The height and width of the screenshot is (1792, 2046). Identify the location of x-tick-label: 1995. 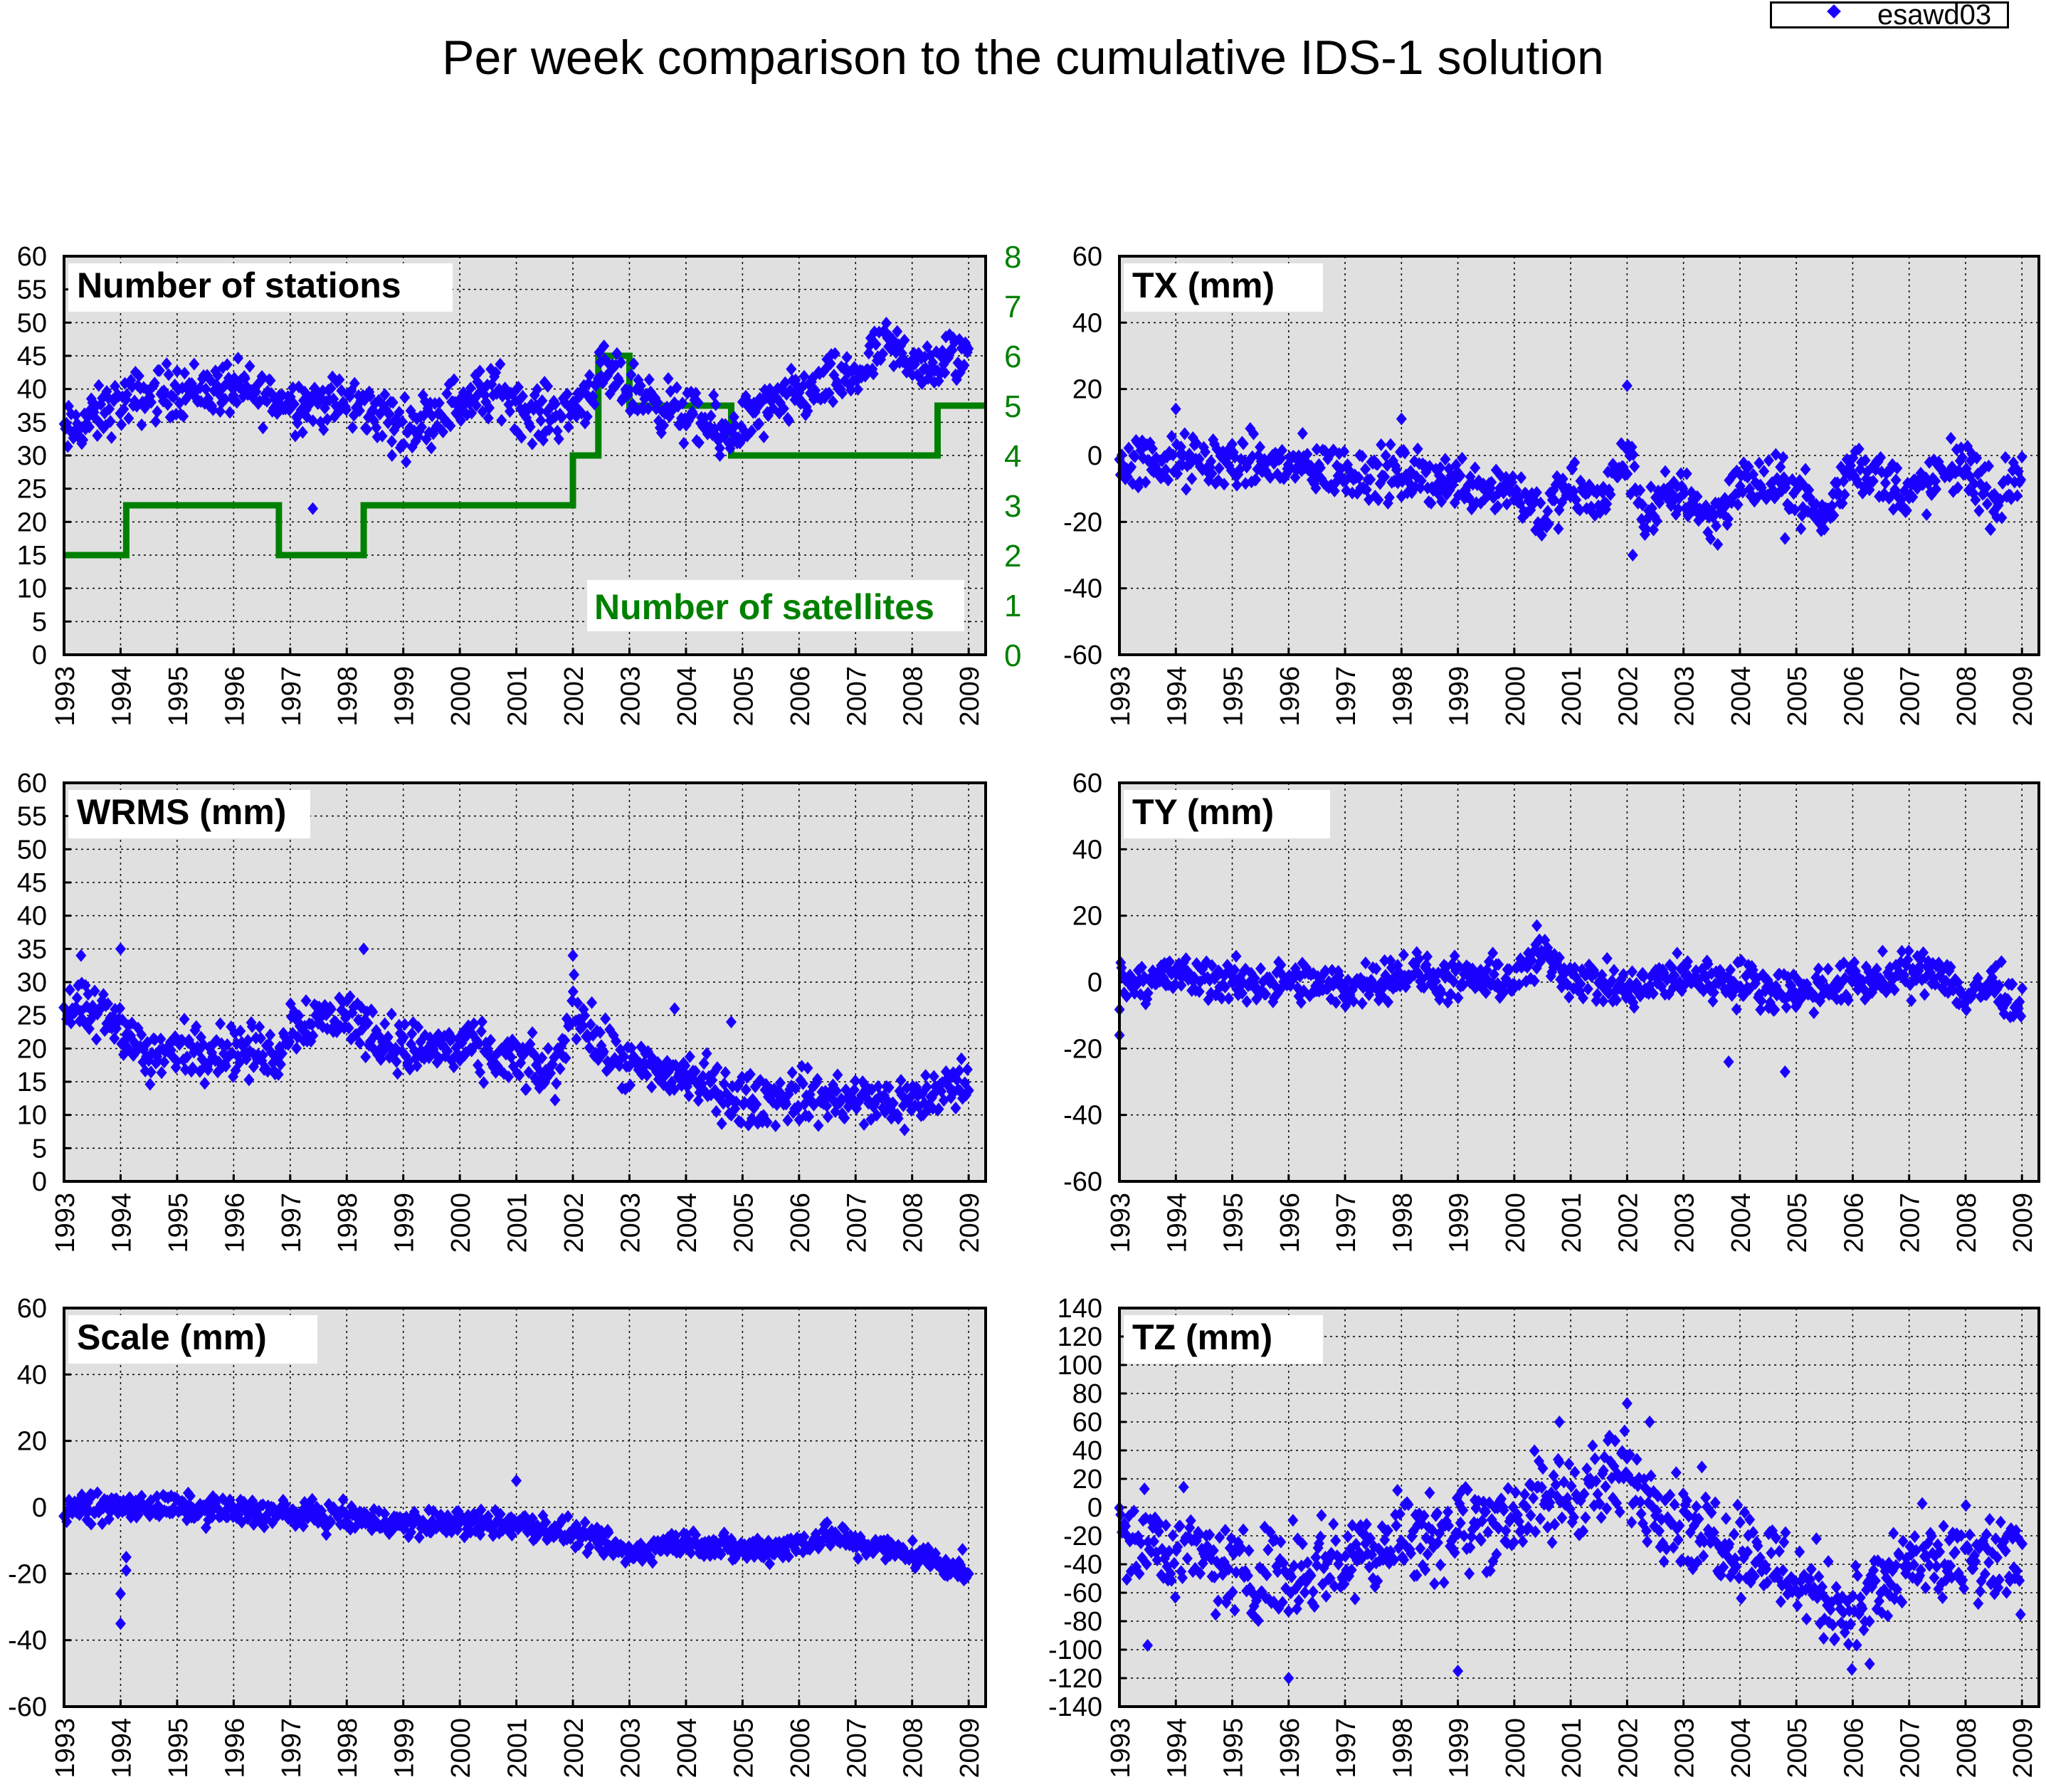
(1234, 1223).